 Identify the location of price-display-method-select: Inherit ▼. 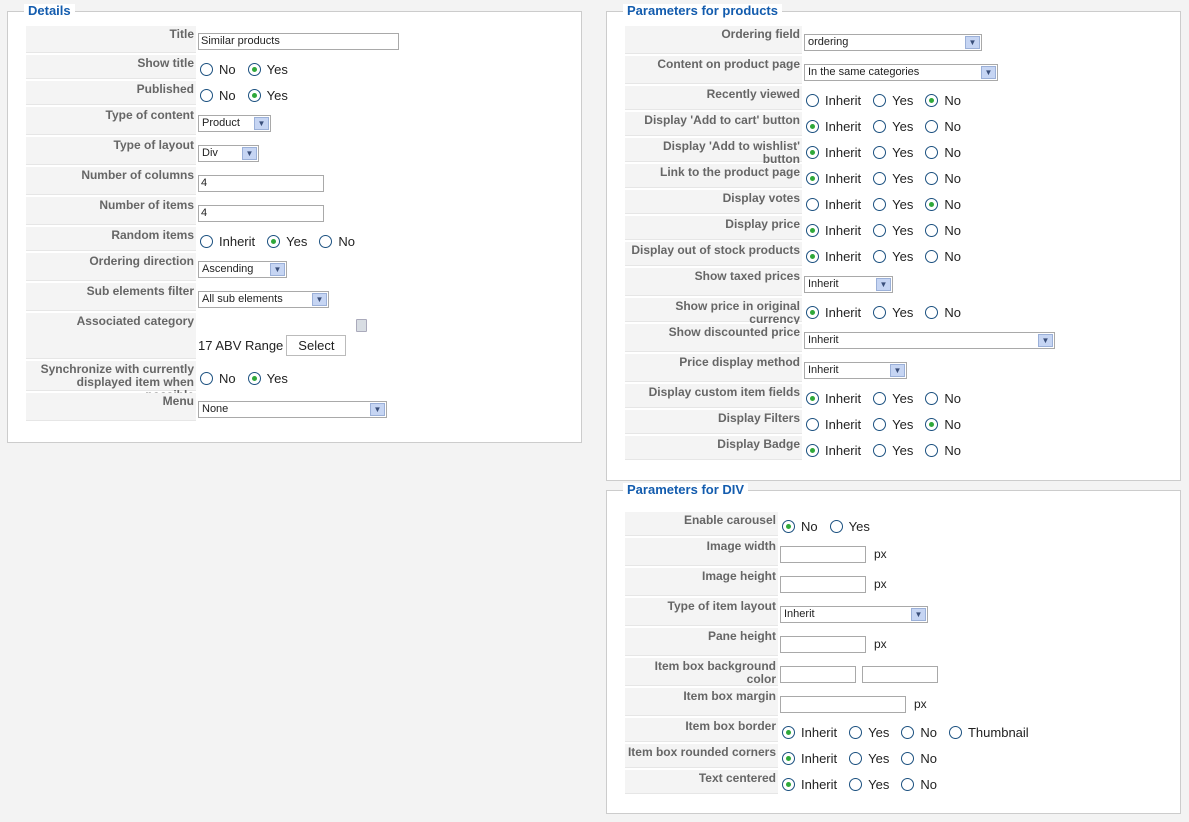
(855, 370).